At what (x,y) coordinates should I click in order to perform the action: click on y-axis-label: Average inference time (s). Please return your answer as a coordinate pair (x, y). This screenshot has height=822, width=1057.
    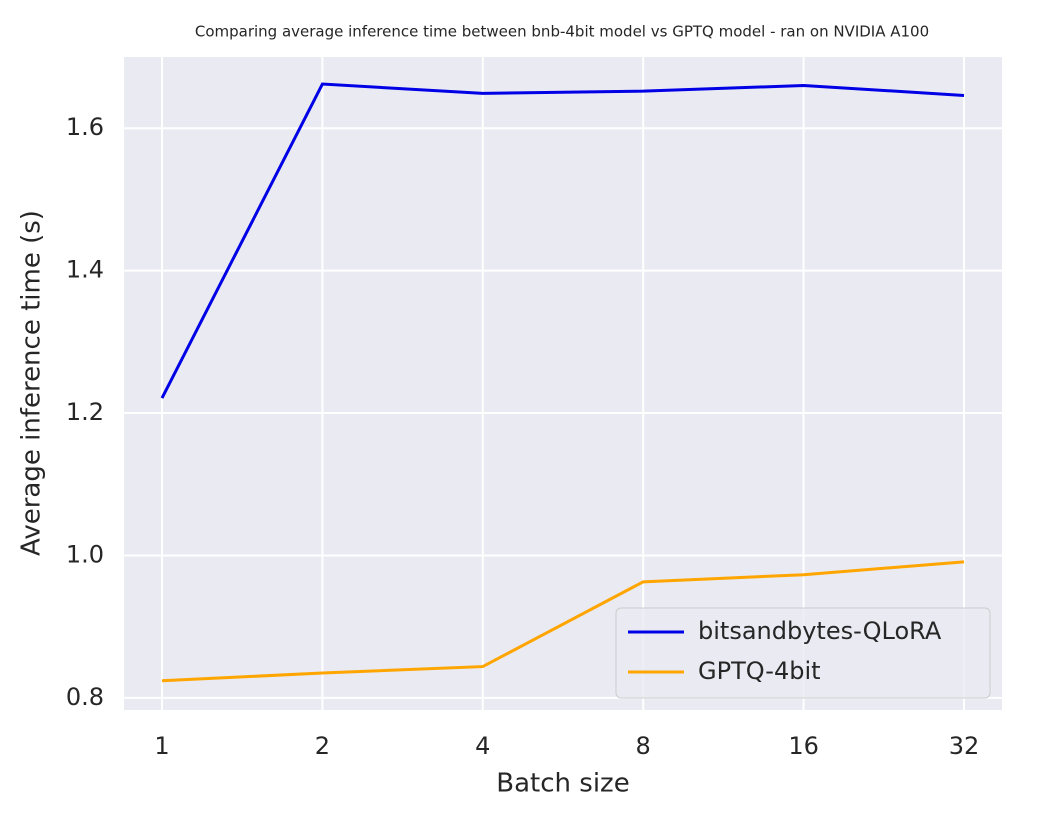
    Looking at the image, I should click on (32, 383).